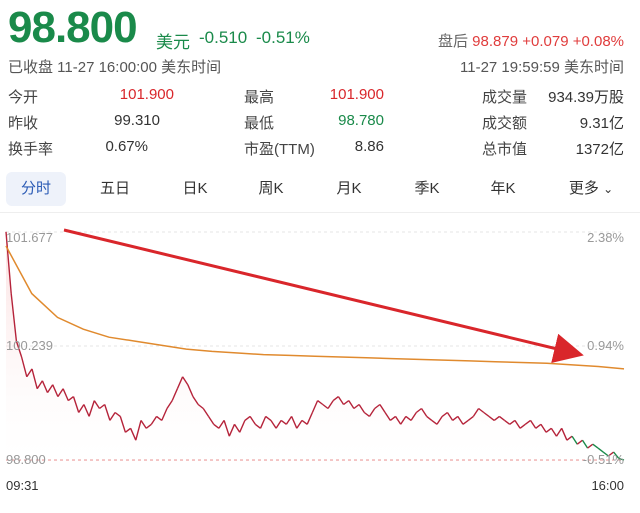 Image resolution: width=640 pixels, height=513 pixels. What do you see at coordinates (356, 94) in the screenshot?
I see `high-value: 101.900` at bounding box center [356, 94].